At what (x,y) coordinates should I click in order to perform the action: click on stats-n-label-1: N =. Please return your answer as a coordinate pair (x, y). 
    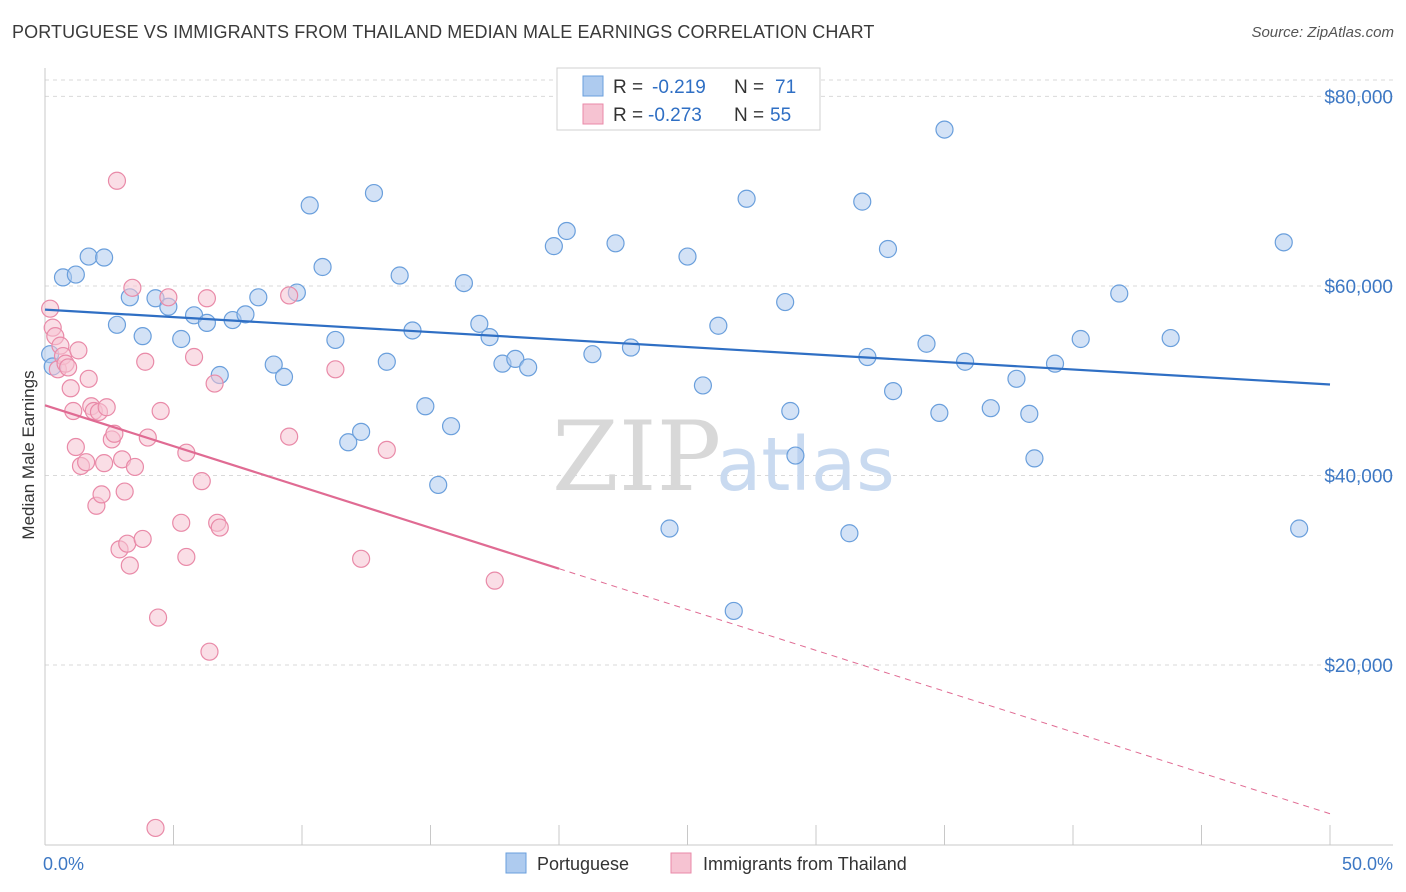
    Looking at the image, I should click on (749, 87).